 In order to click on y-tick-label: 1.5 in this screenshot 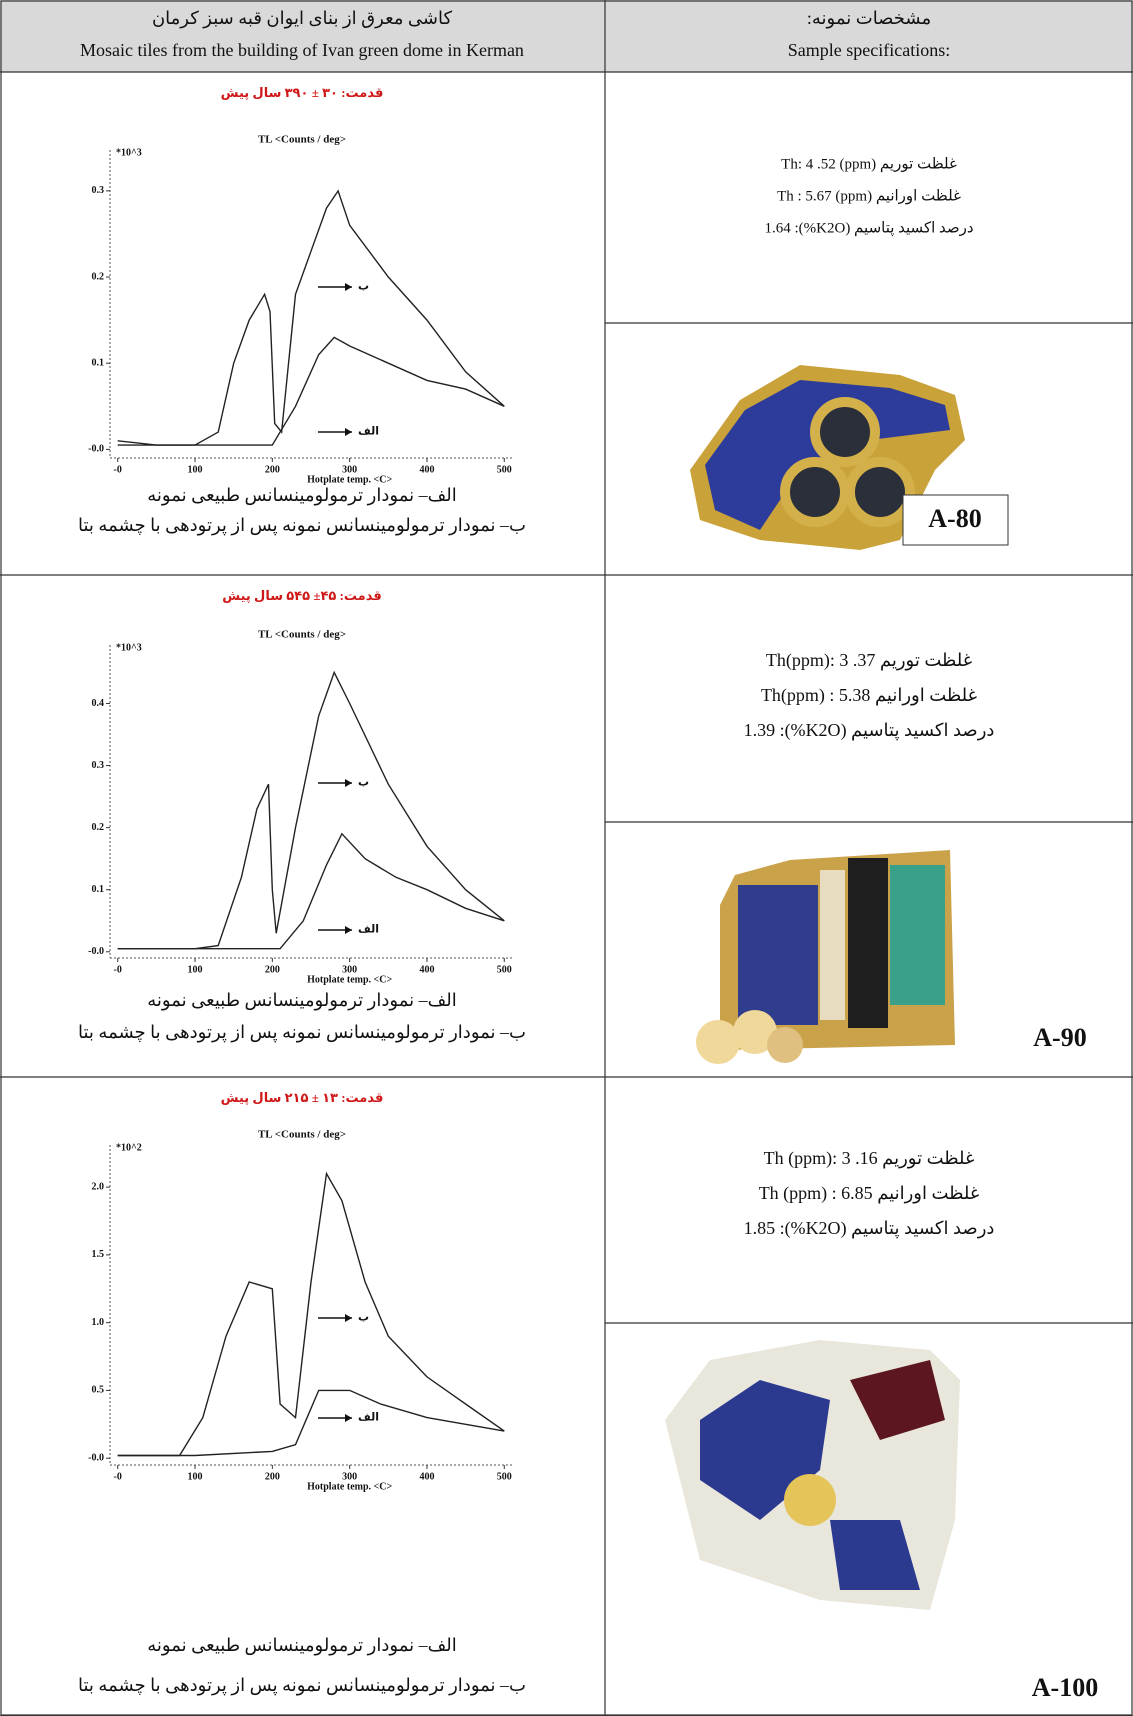, I will do `click(98, 1254)`.